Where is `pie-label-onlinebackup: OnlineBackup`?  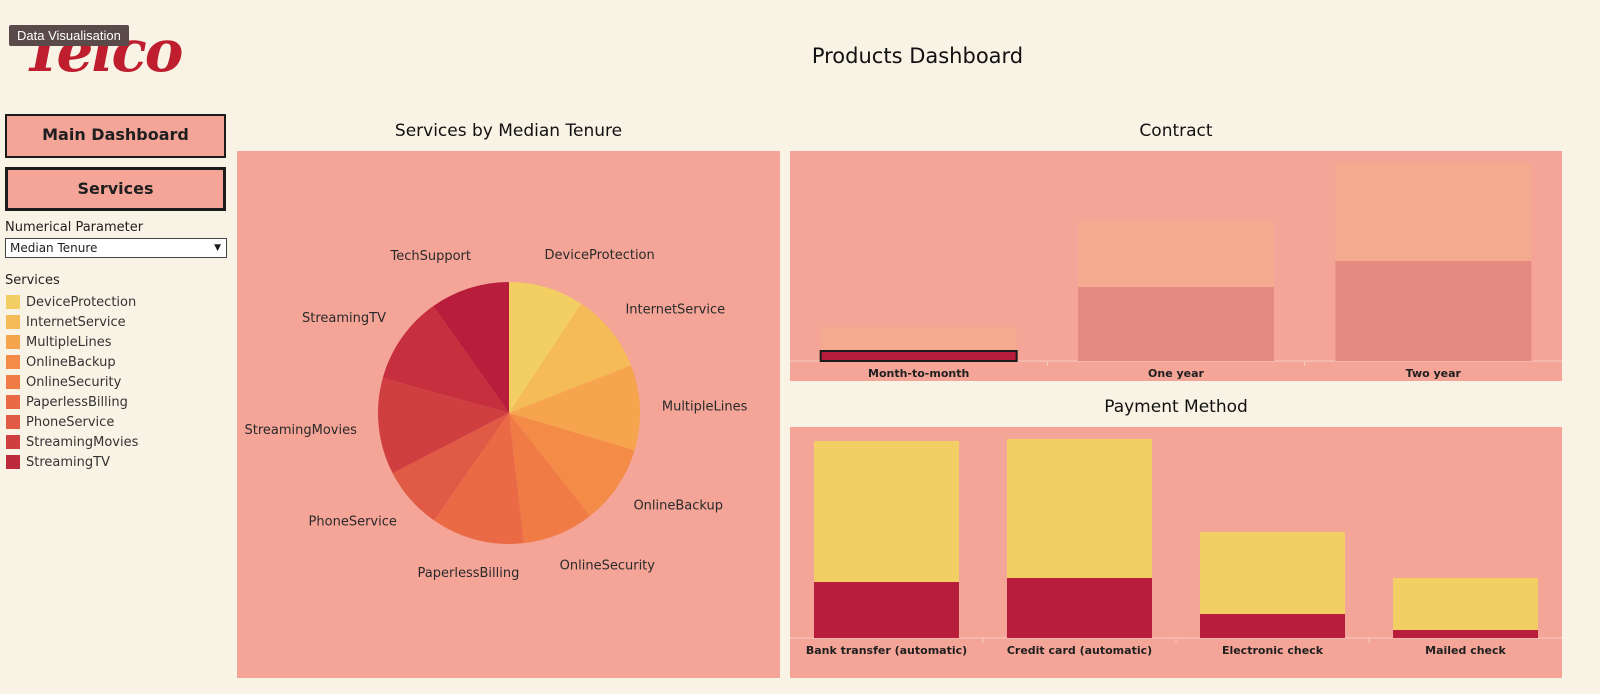
pie-label-onlinebackup: OnlineBackup is located at coordinates (678, 506).